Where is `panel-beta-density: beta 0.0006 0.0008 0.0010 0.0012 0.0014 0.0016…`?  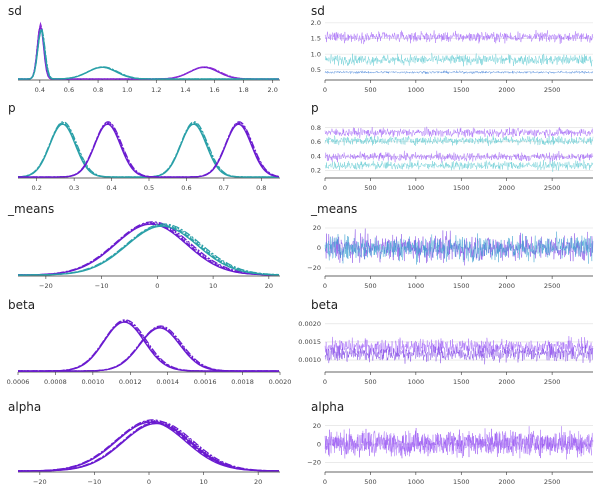
panel-beta-density: beta 0.0006 0.0008 0.0010 0.0012 0.0014 0.0016… is located at coordinates (149, 342).